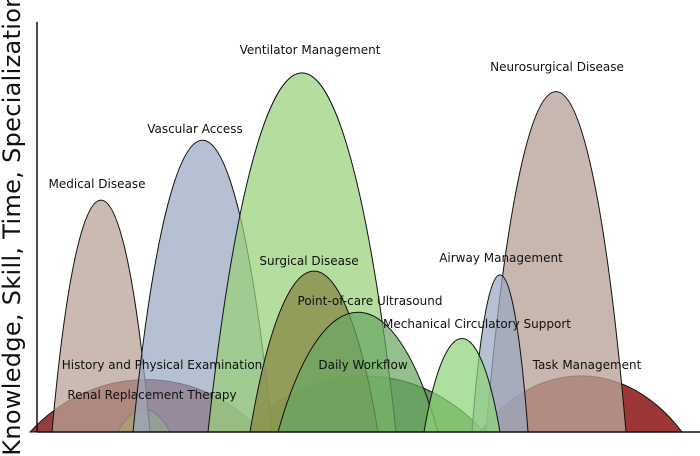 The image size is (700, 456). What do you see at coordinates (462, 385) in the screenshot?
I see `arc-mechanical-circulatory-support` at bounding box center [462, 385].